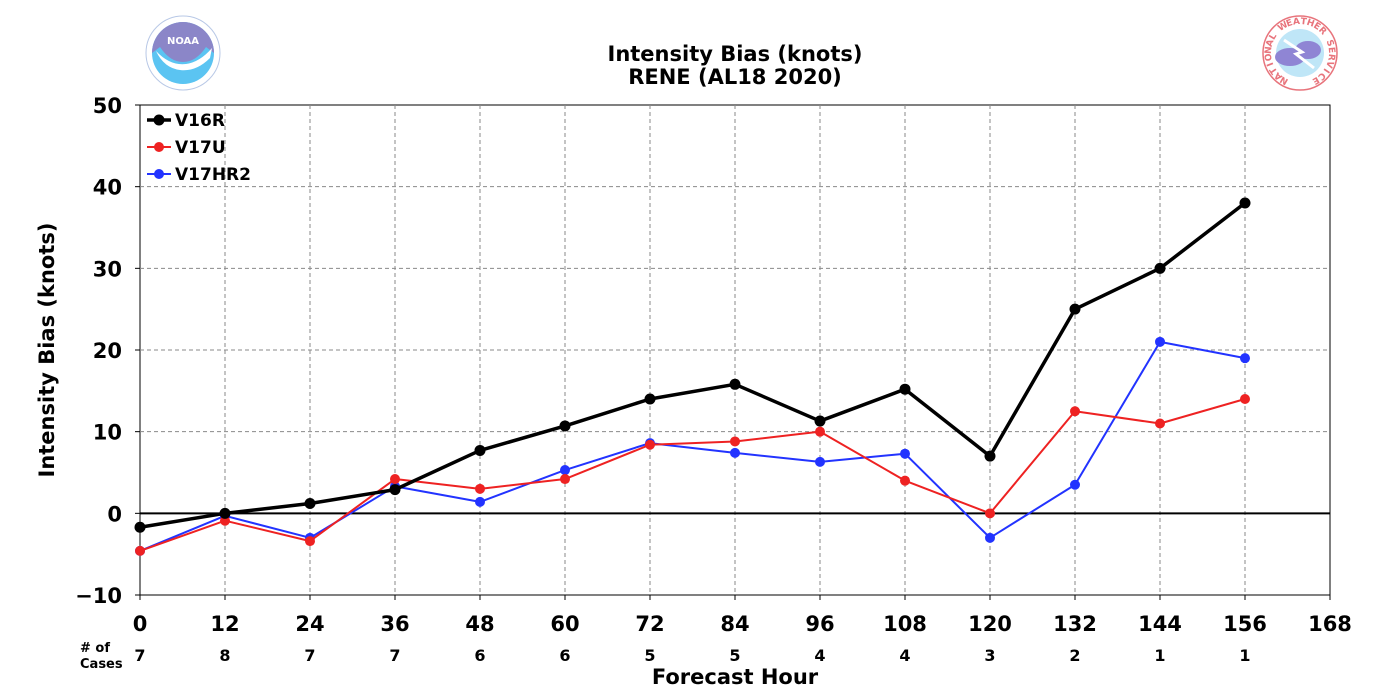  What do you see at coordinates (107, 433) in the screenshot?
I see `y-tick-label: 10` at bounding box center [107, 433].